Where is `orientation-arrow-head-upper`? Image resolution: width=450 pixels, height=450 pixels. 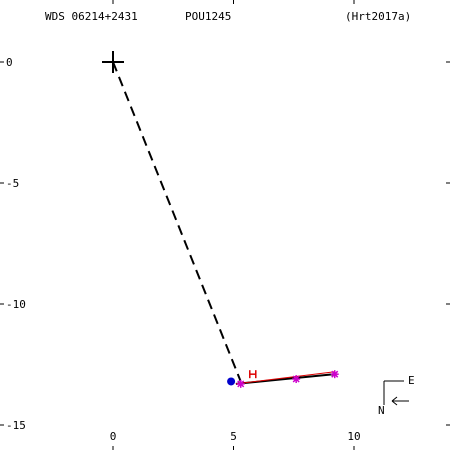
orientation-arrow-head-upper is located at coordinates (394, 399).